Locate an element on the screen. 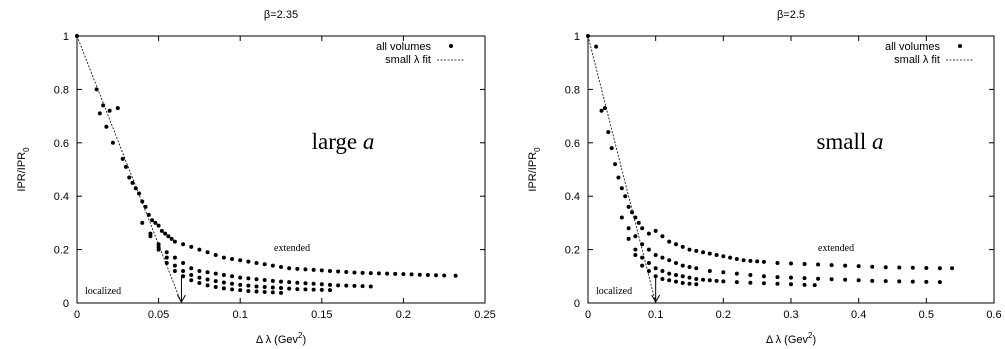 The width and height of the screenshot is (1005, 349). y-axis-label: IPR/IPR0 is located at coordinates (23, 169).